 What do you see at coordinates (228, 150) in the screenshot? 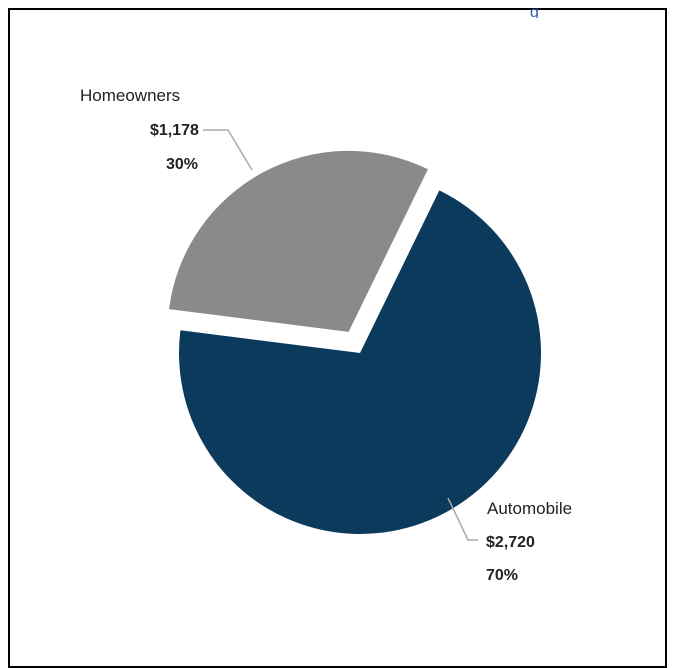
I see `leader-line-homeowners` at bounding box center [228, 150].